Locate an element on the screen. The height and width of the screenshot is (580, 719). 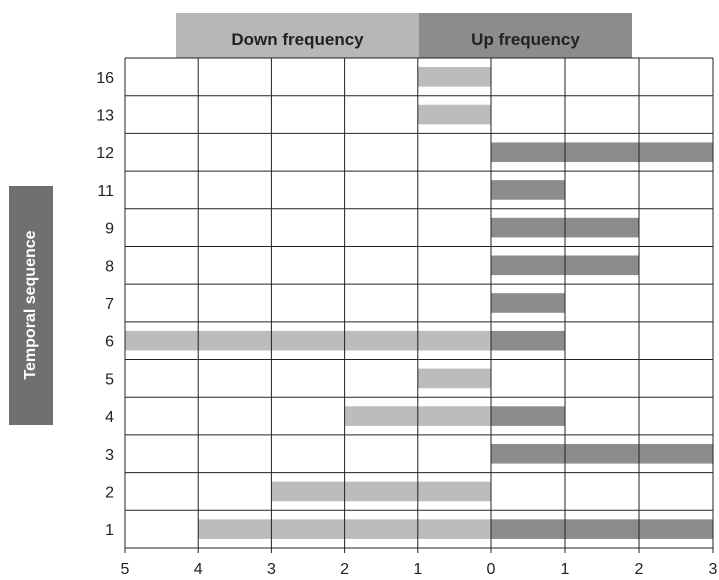
row-label-7: 7 is located at coordinates (109, 304).